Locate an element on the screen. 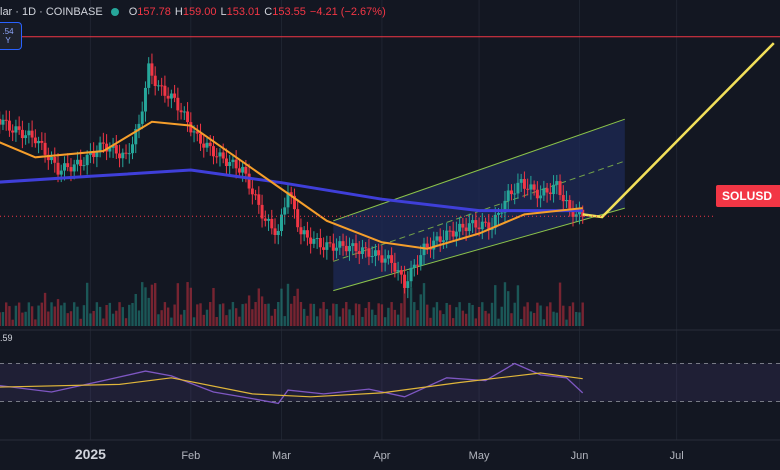 The width and height of the screenshot is (780, 470). channel-fill is located at coordinates (479, 205).